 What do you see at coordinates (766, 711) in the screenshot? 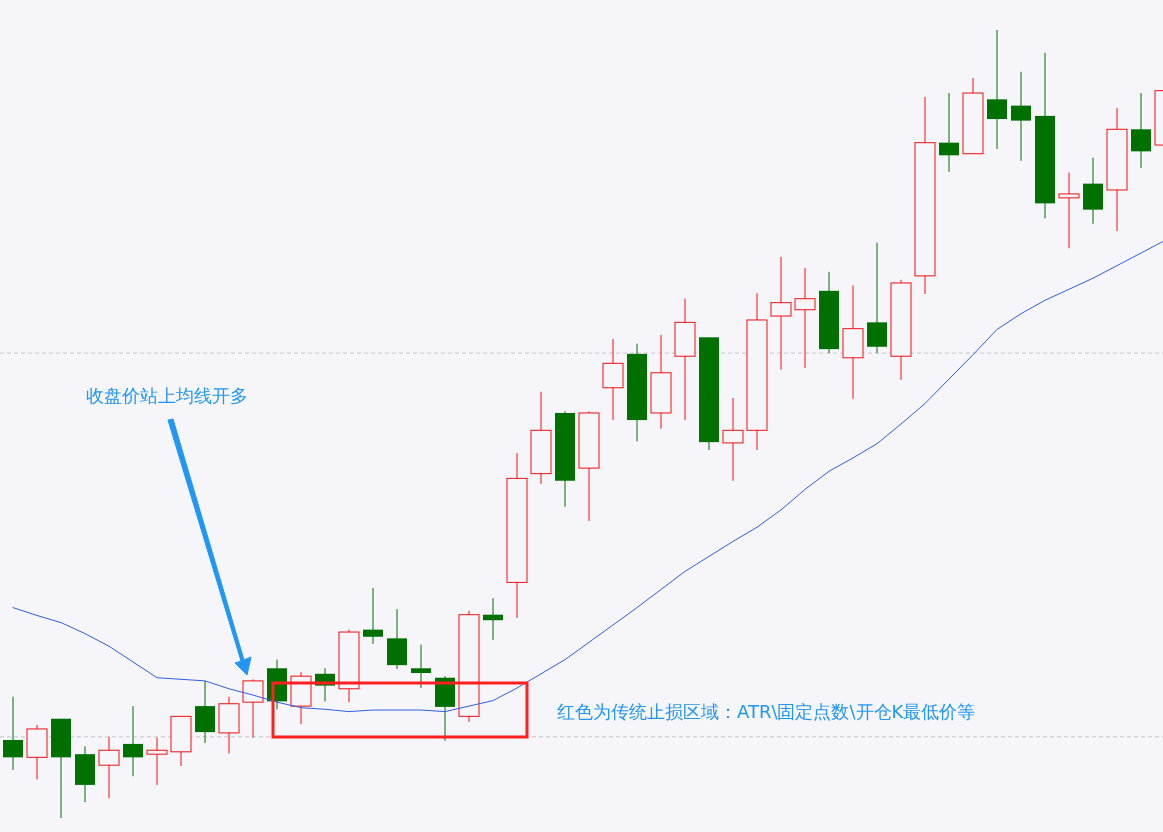
I see `annotation: 红色为传统止损区域：ATR\固定点数\开仓K最低价等` at bounding box center [766, 711].